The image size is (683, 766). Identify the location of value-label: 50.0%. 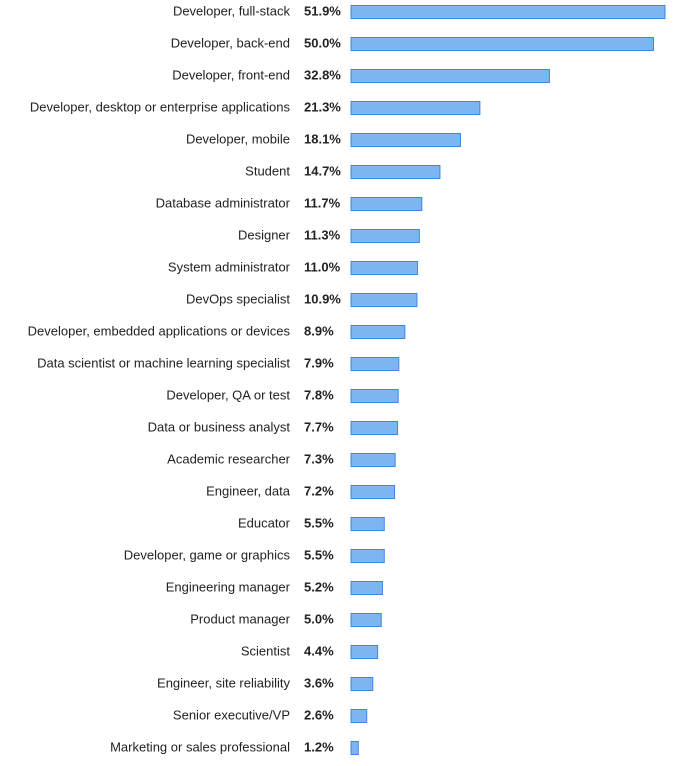
(322, 42).